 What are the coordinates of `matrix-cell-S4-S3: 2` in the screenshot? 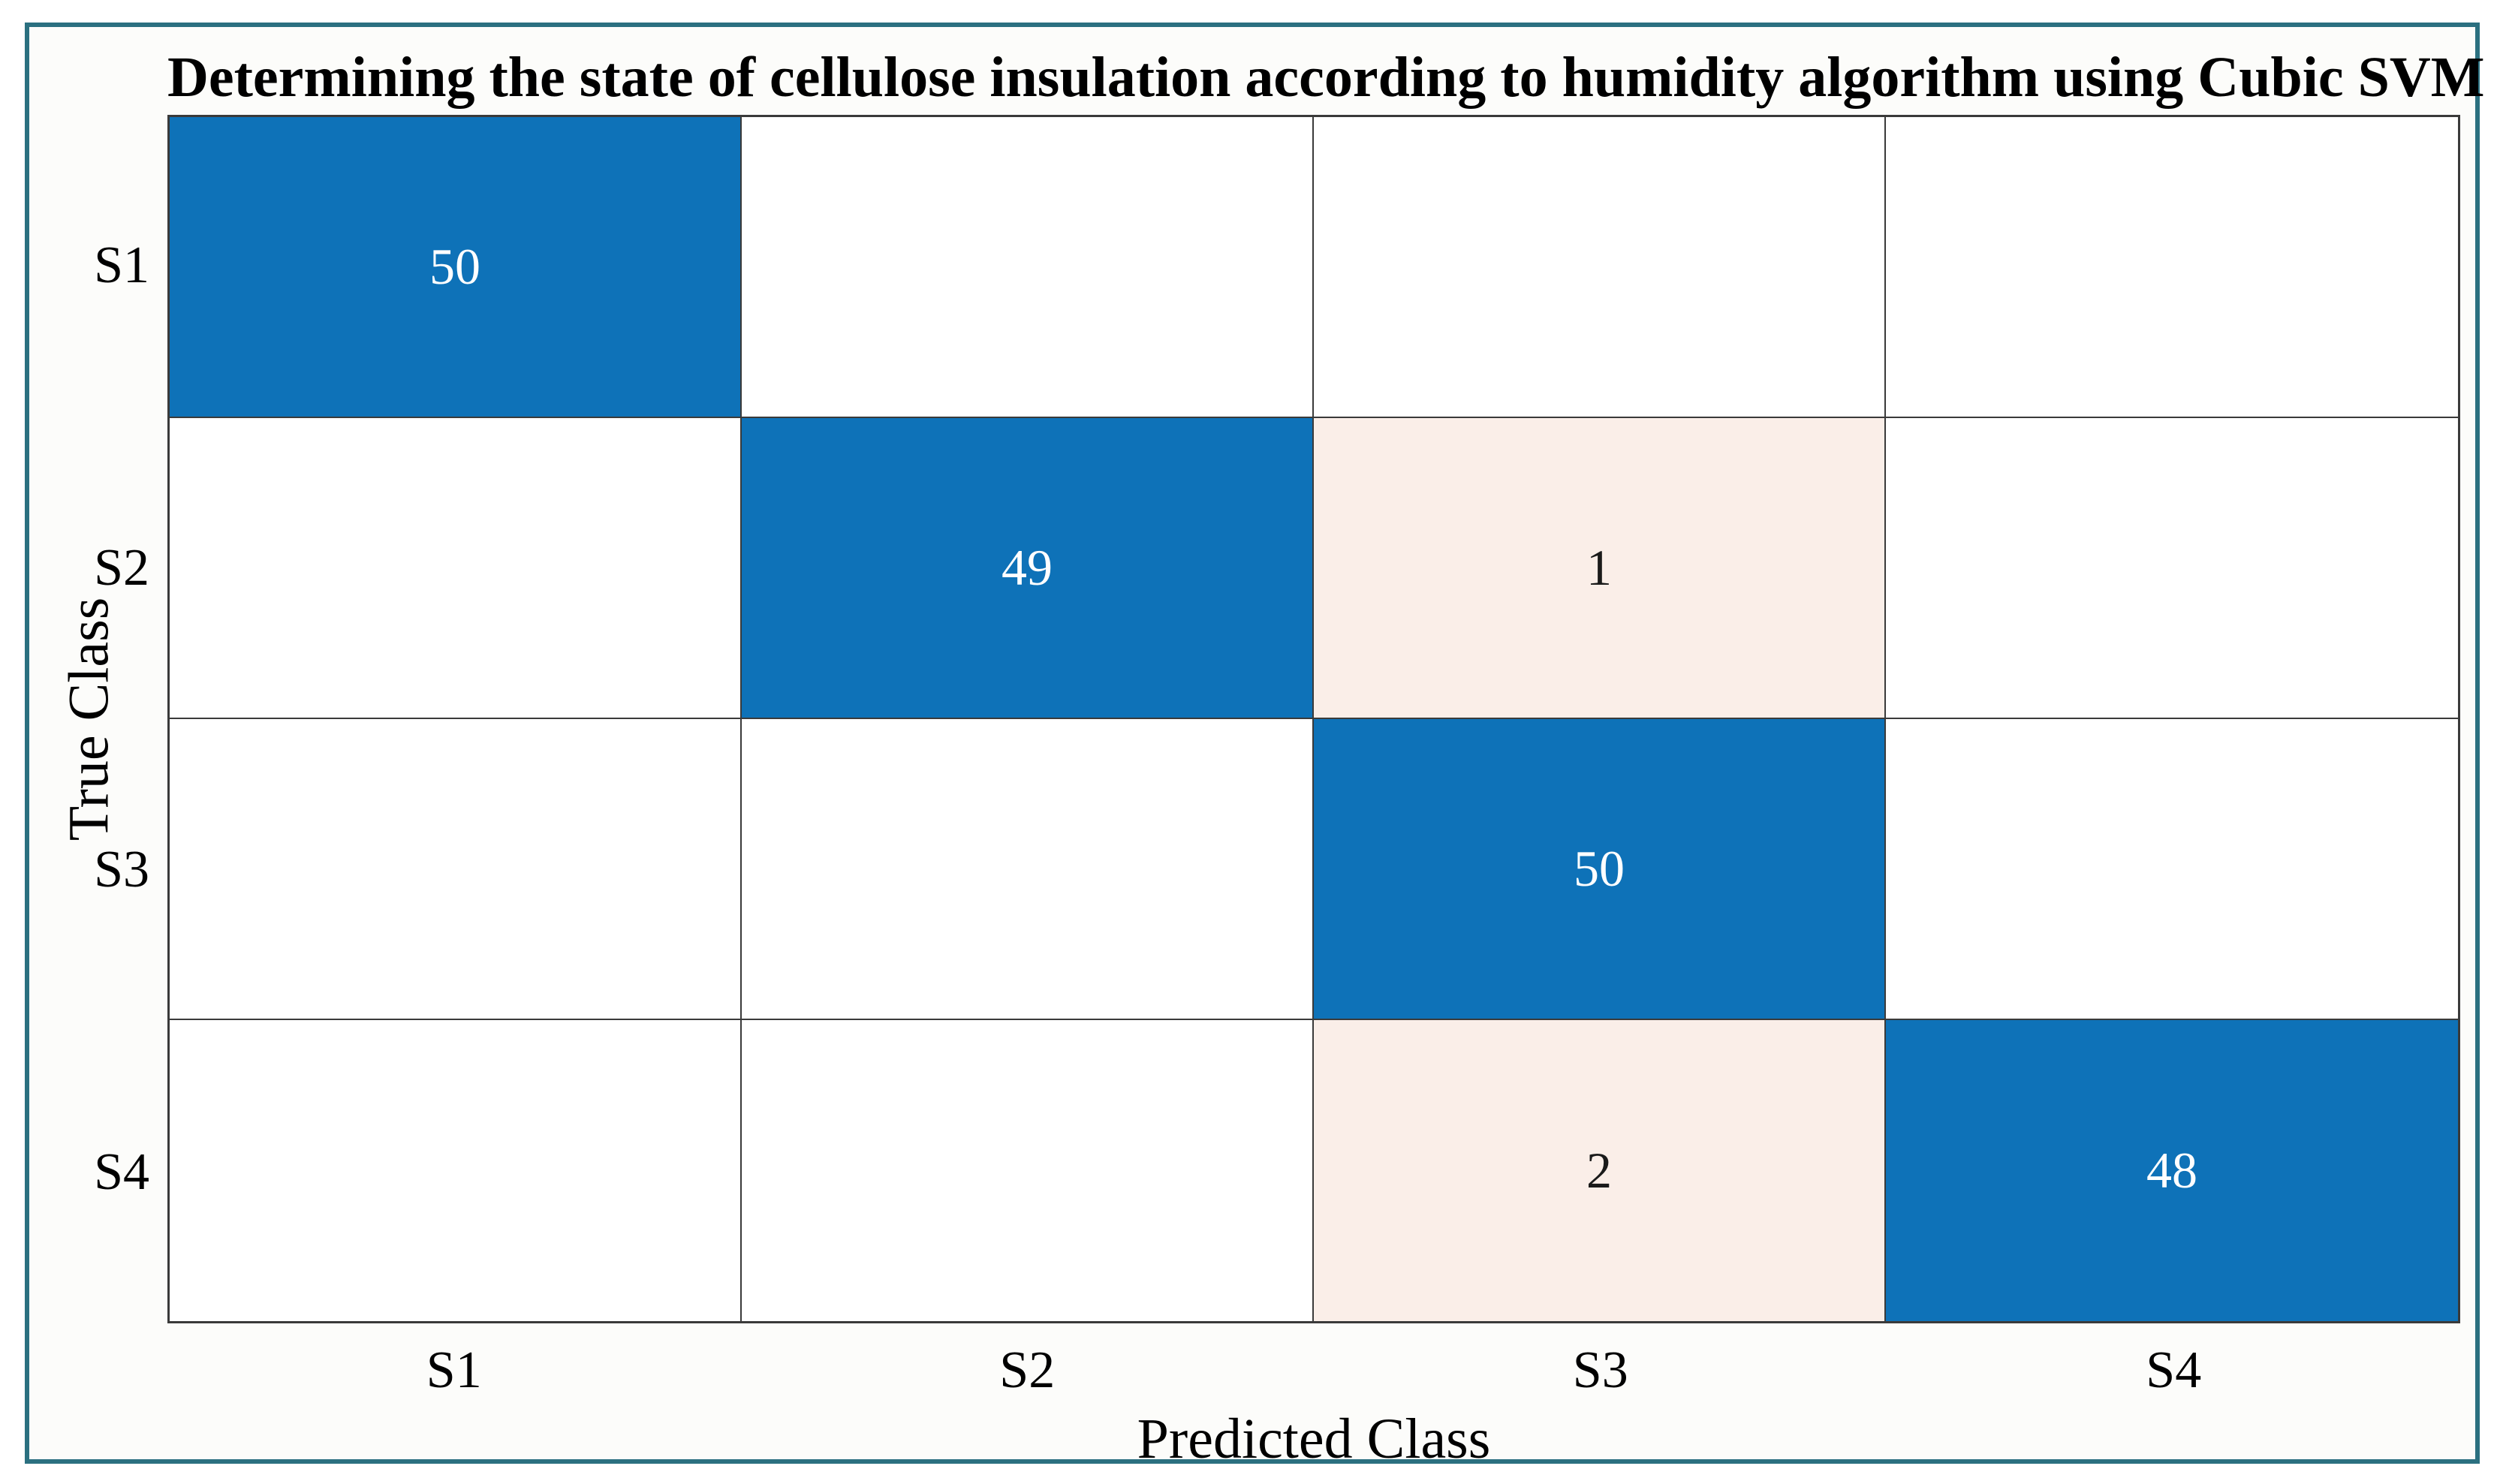 It's located at (1600, 1170).